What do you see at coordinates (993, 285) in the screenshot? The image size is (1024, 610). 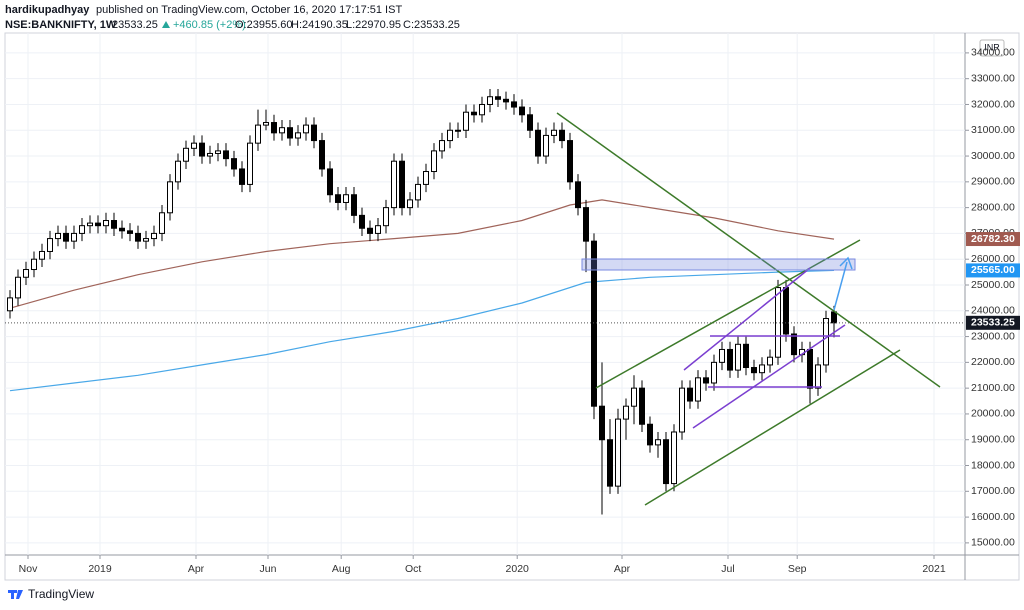 I see `y-tick-label: 25000.00` at bounding box center [993, 285].